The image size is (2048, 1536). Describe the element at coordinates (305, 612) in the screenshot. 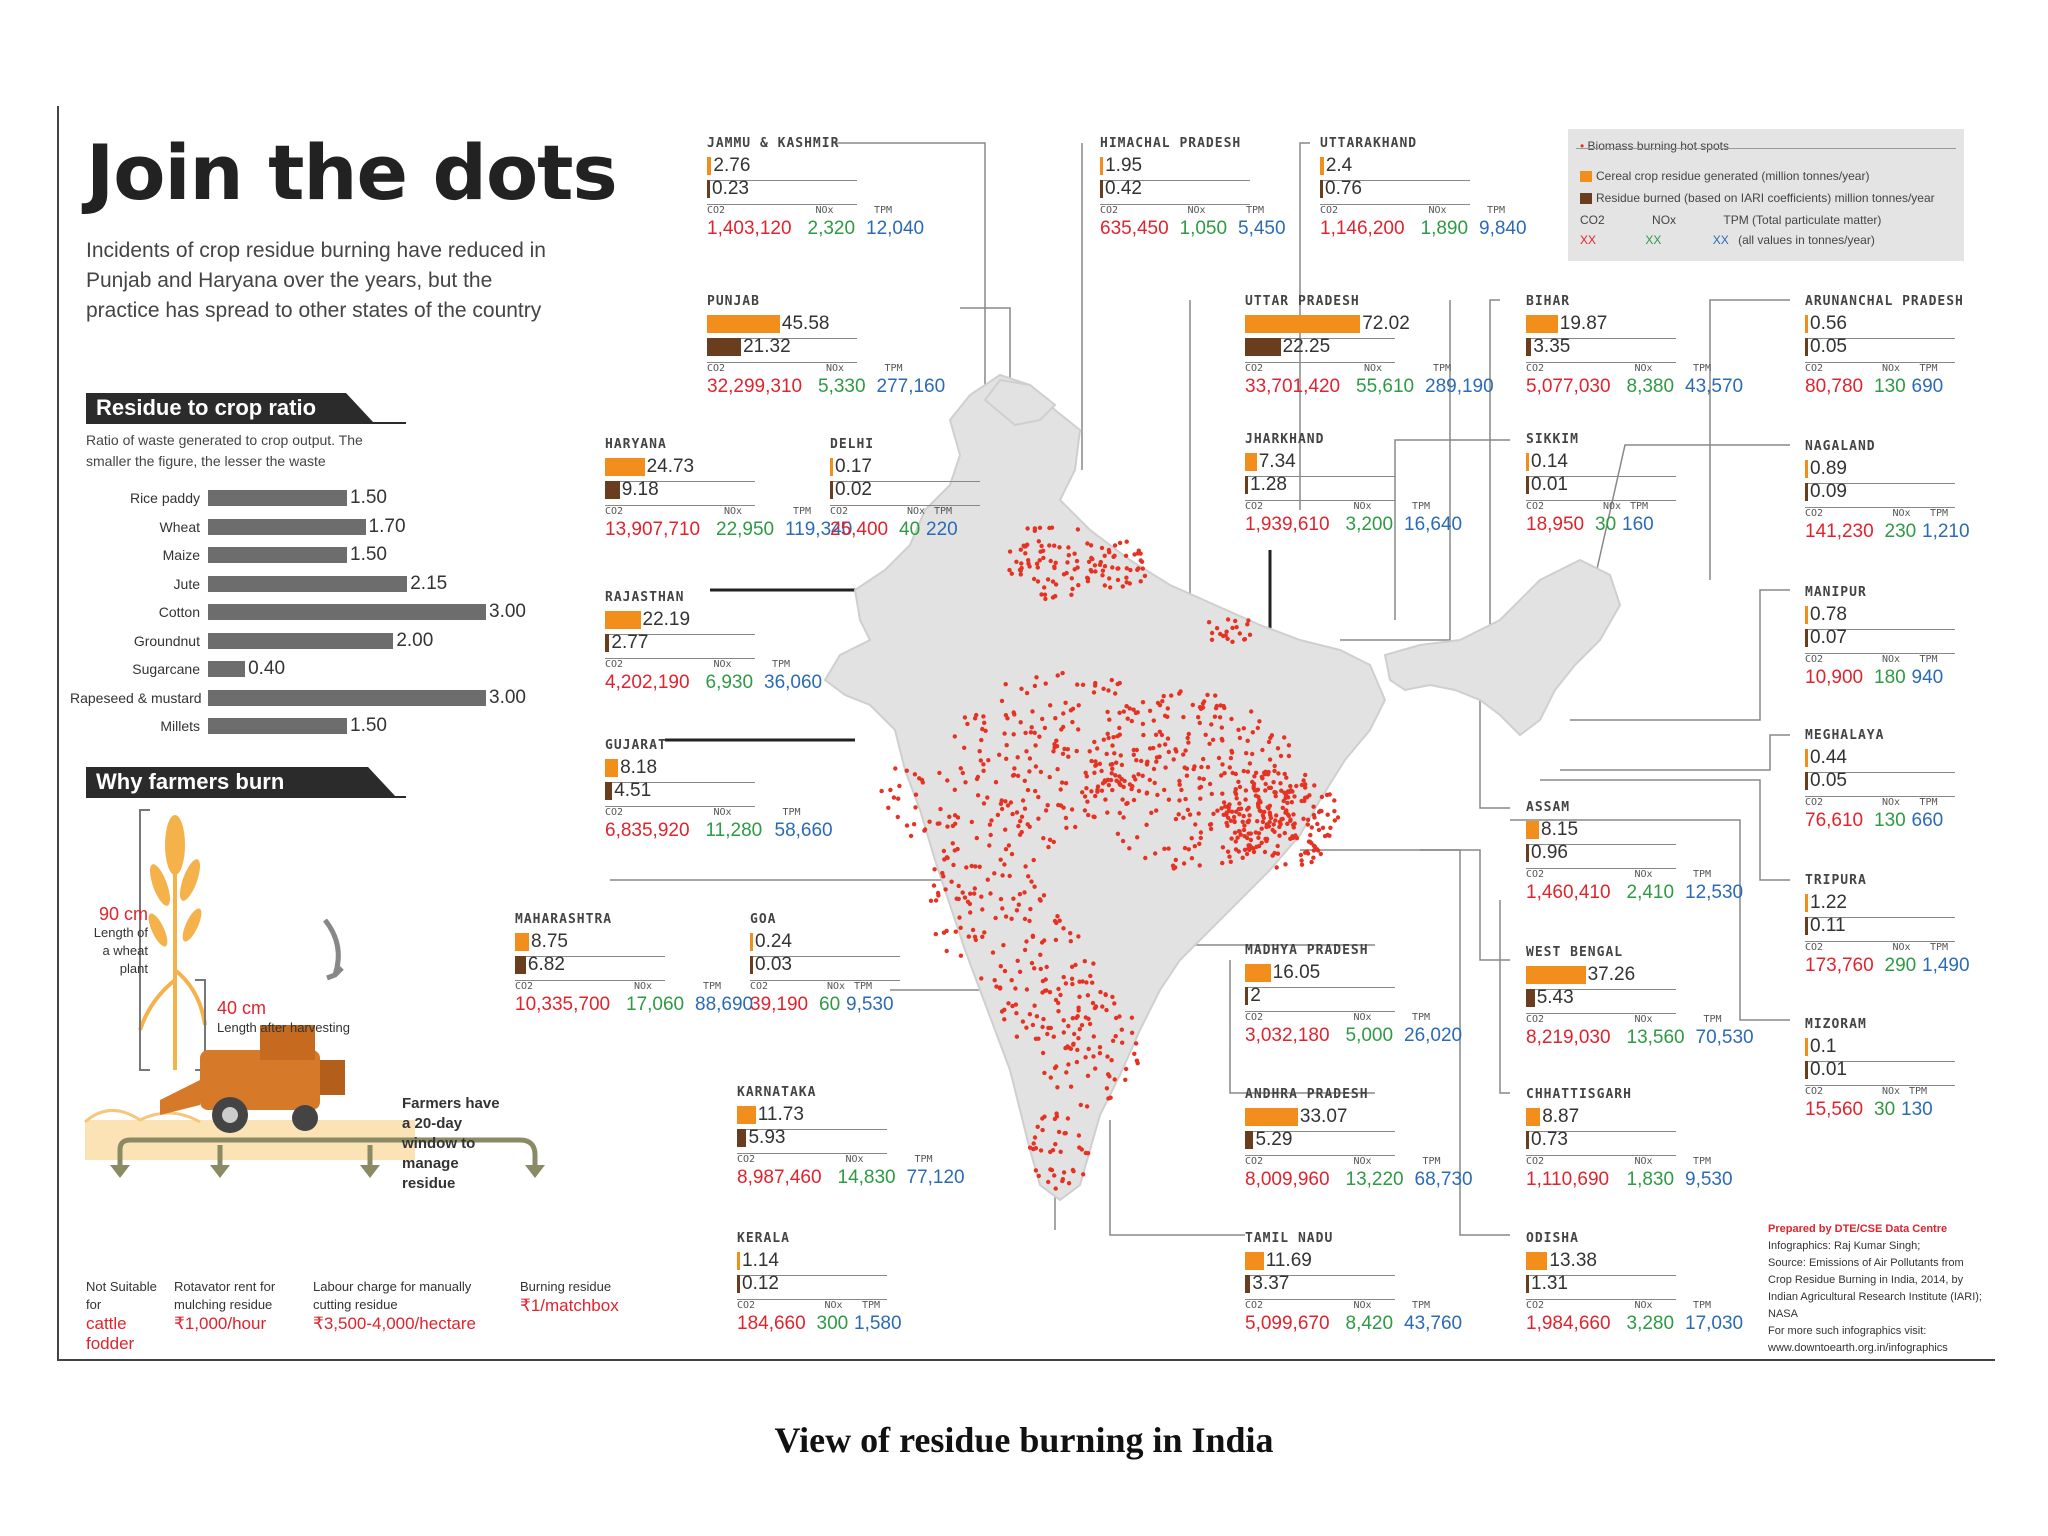

I see `ratio-row-cotton: Cotton 3.00` at that location.